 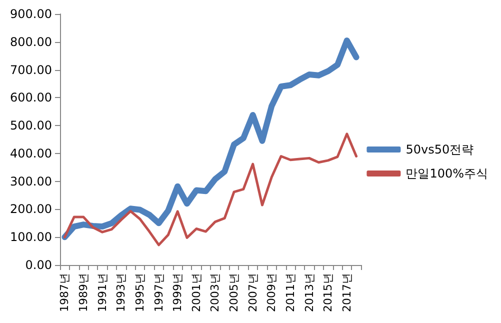 I want to click on x-tick-label: 1997년, so click(x=159, y=292).